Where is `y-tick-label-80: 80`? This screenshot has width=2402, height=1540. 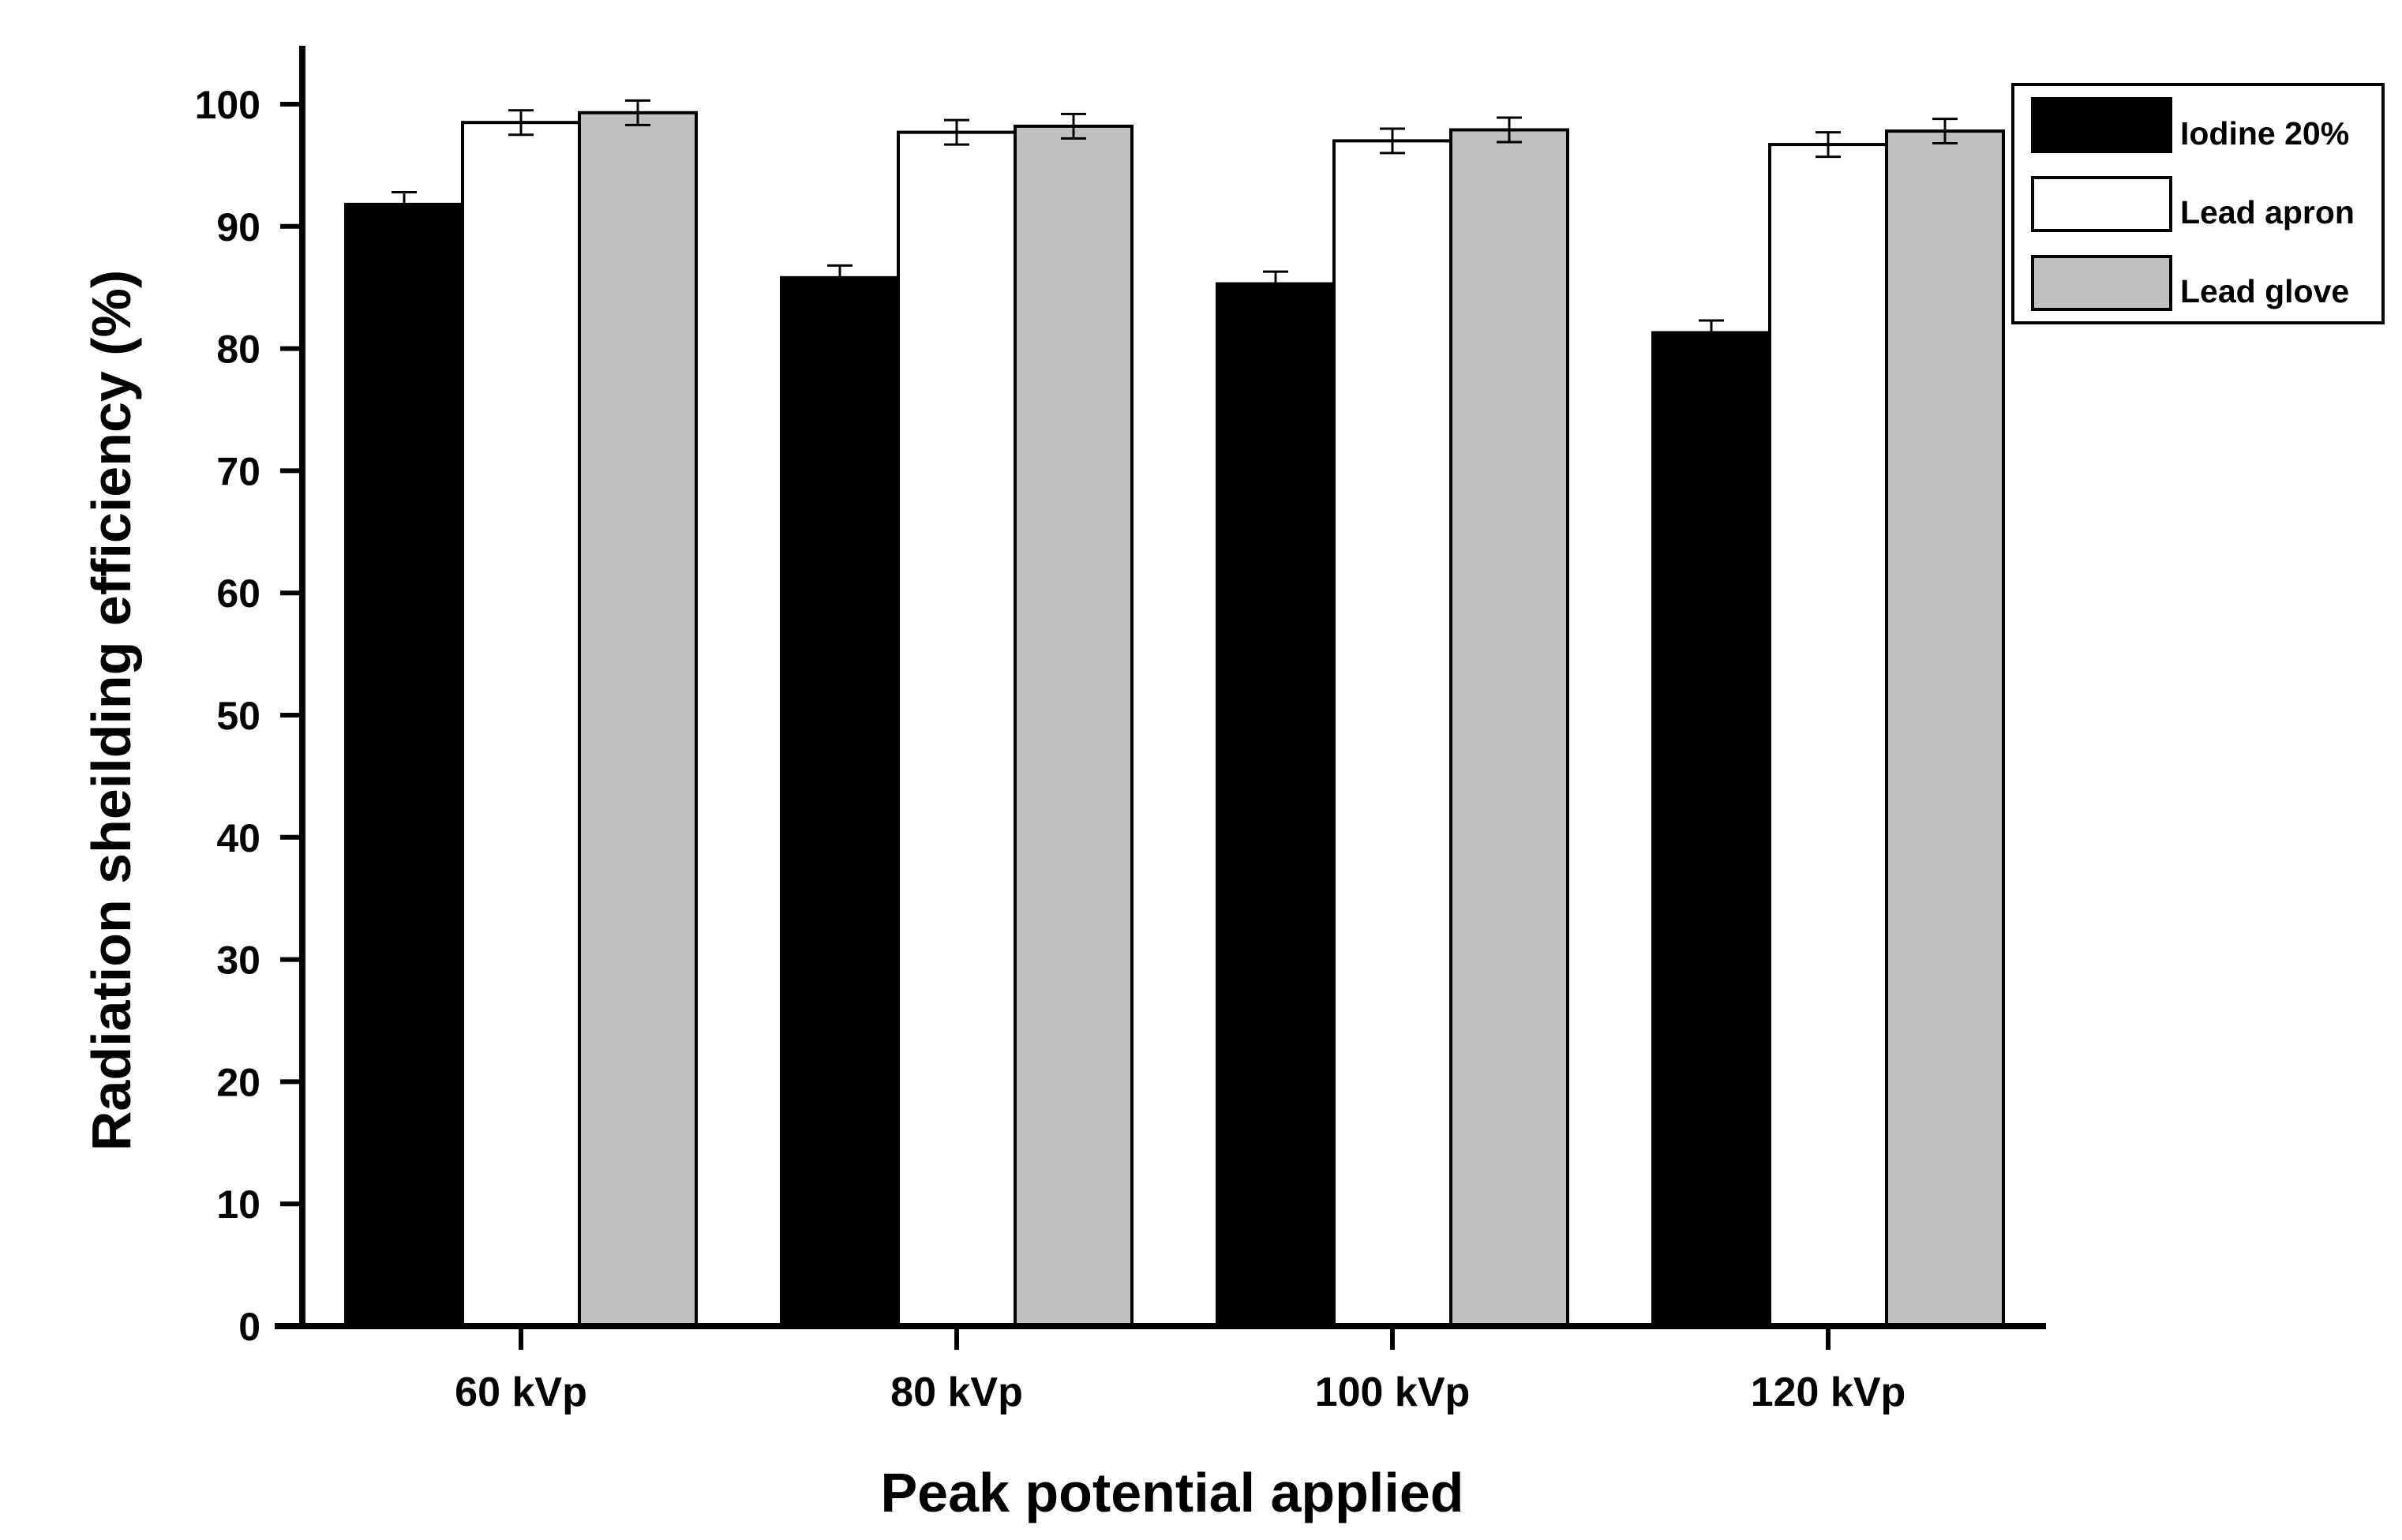
y-tick-label-80: 80 is located at coordinates (238, 350).